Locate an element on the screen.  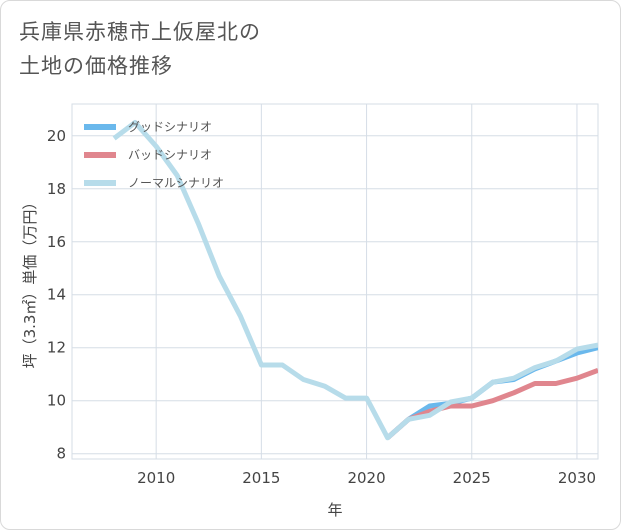
y-tick-label: 14 is located at coordinates (56, 295).